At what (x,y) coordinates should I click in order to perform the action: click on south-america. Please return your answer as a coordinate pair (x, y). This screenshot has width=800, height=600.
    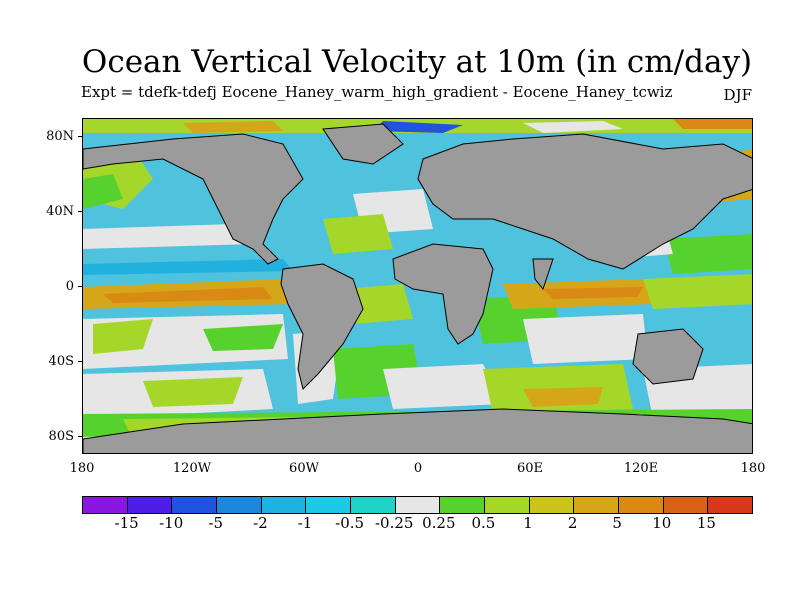
    Looking at the image, I should click on (322, 326).